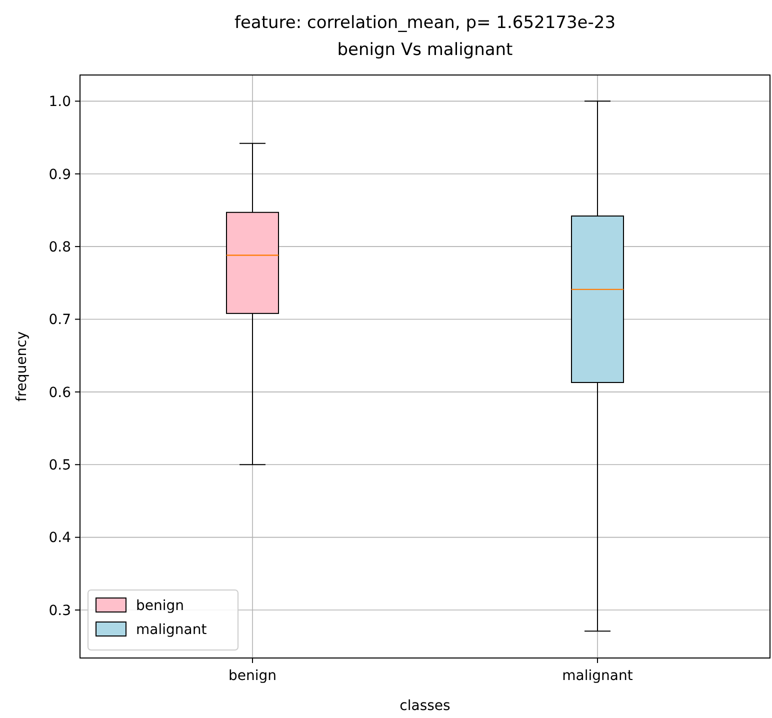  I want to click on y-axis-title: frequency, so click(22, 366).